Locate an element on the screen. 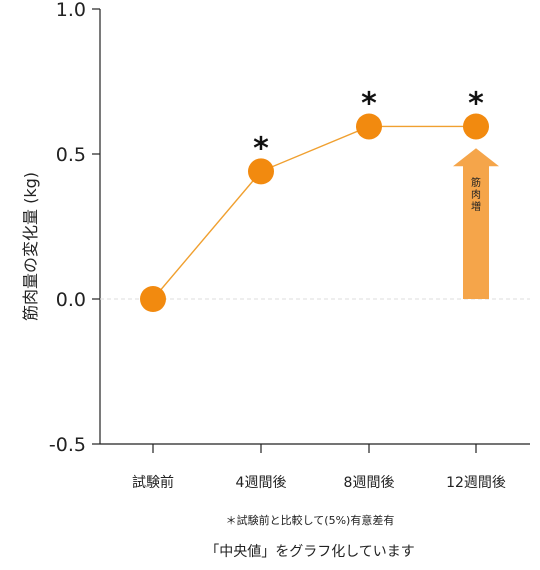 The height and width of the screenshot is (570, 540). y-tick-label: -0.5 is located at coordinates (67, 445).